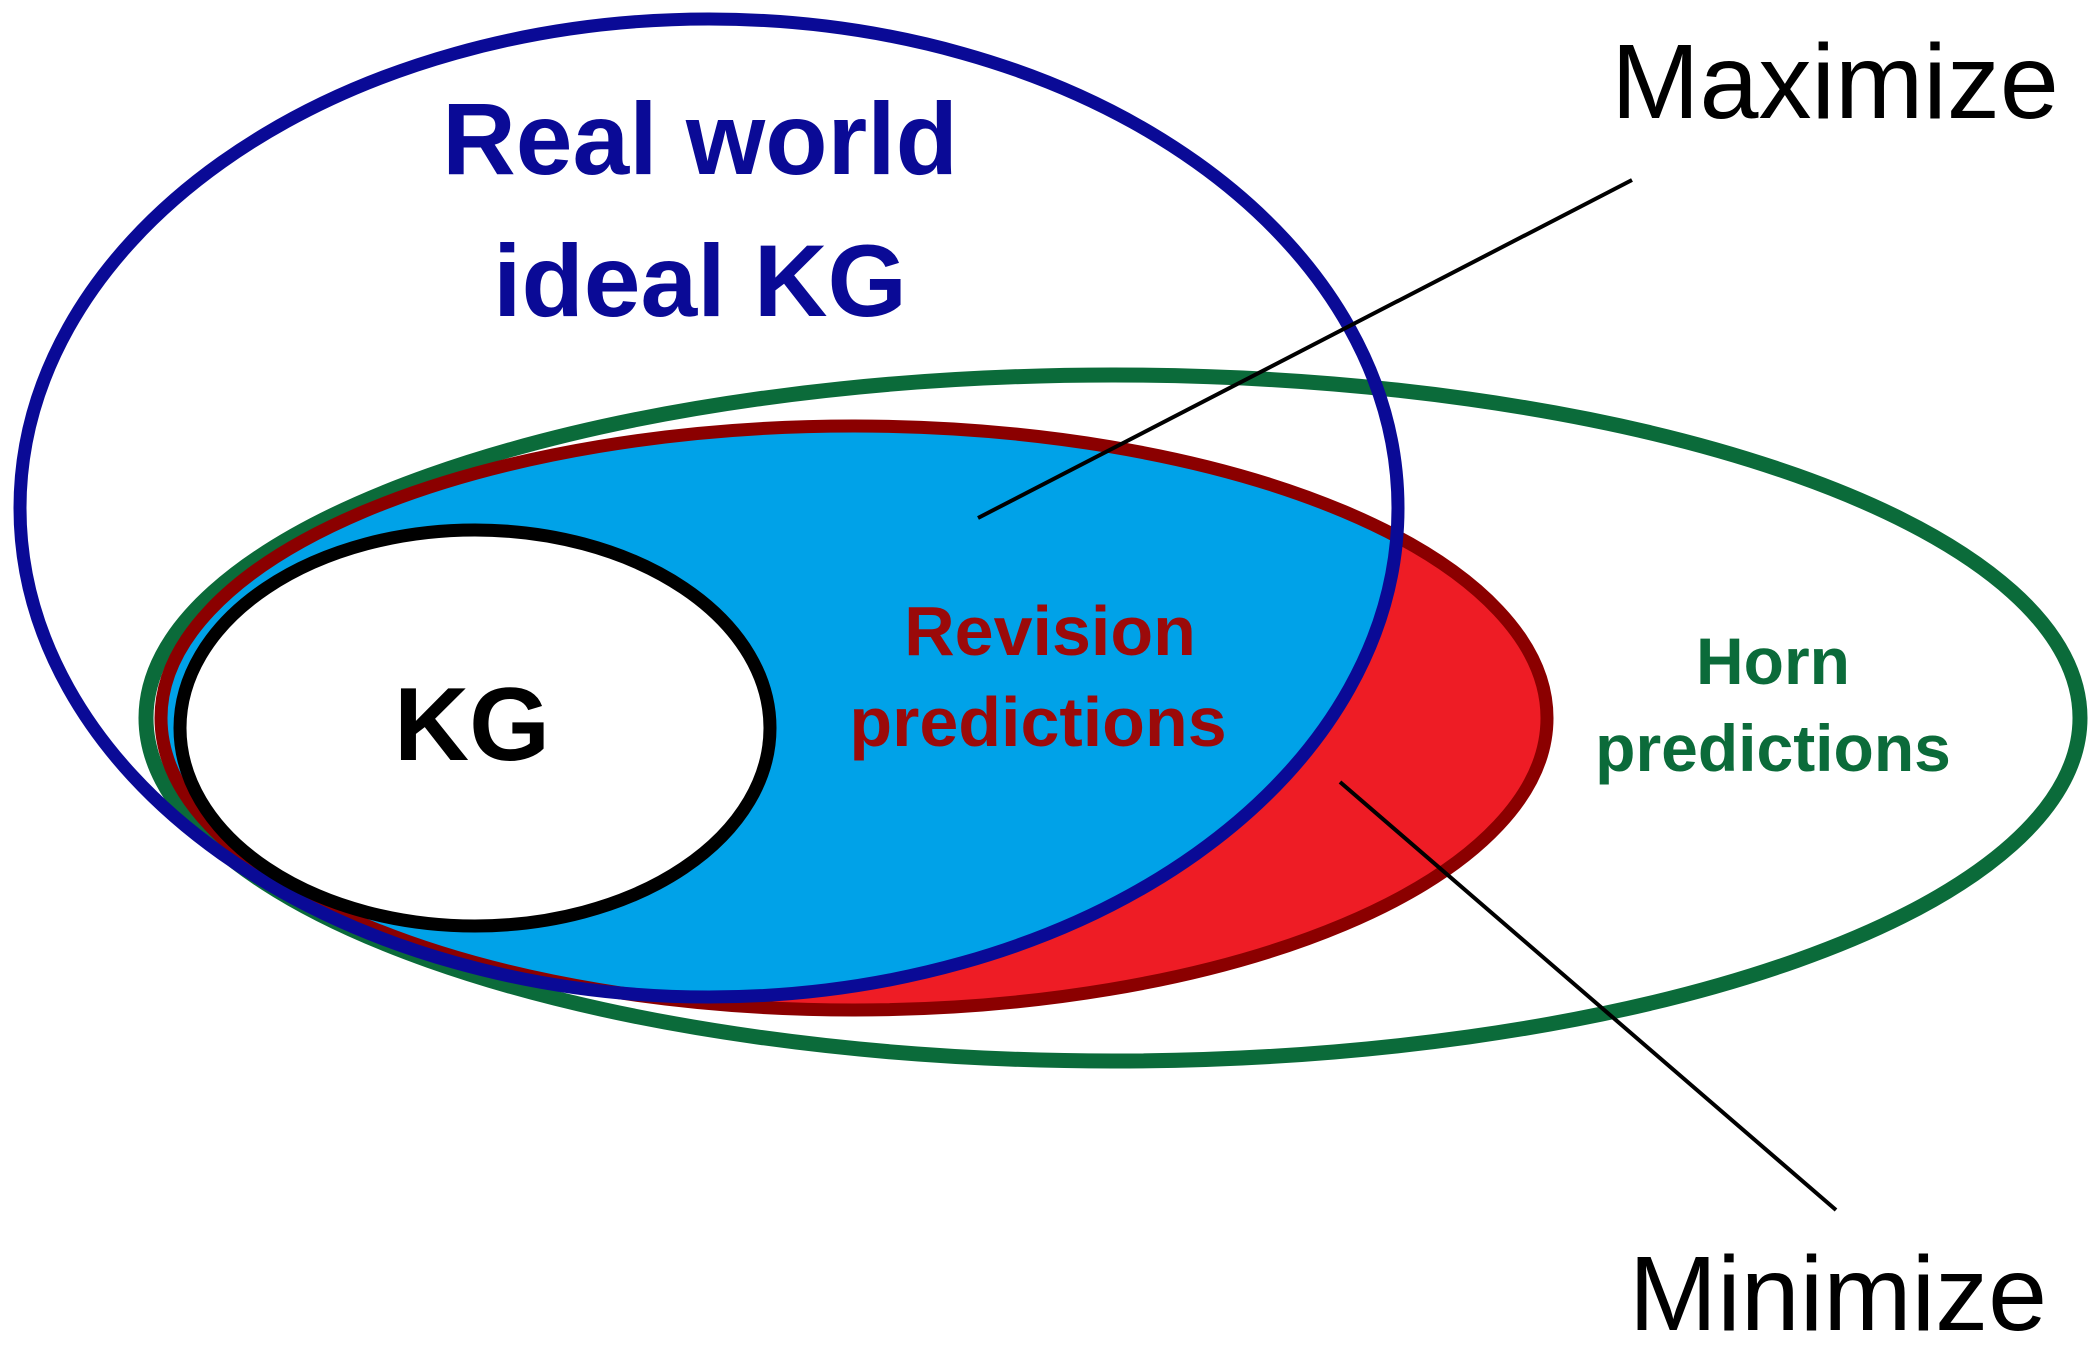  Describe the element at coordinates (700, 139) in the screenshot. I see `real-world-label-line1: Real world` at that location.